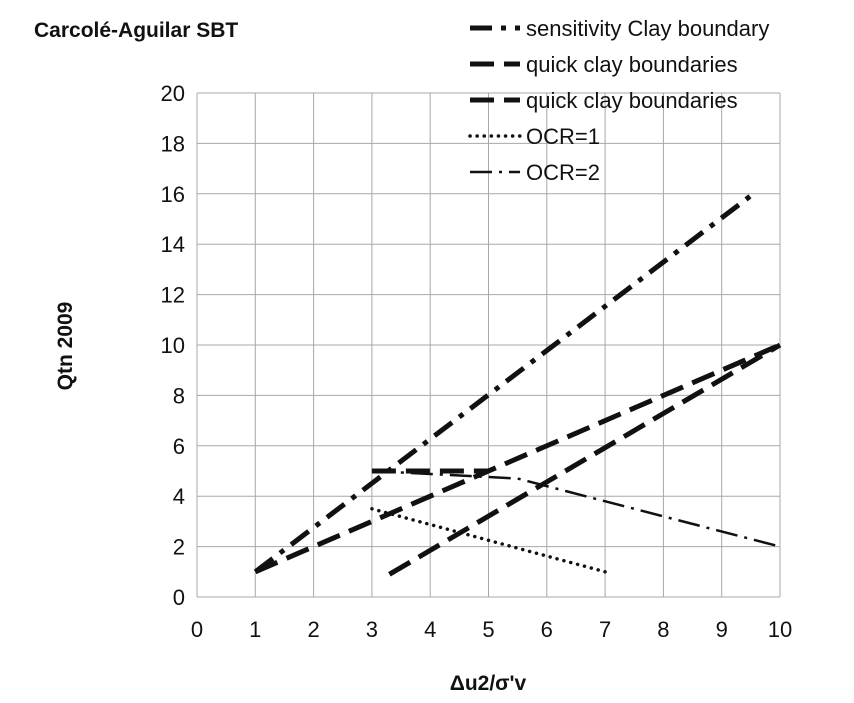  What do you see at coordinates (173, 143) in the screenshot?
I see `y-tick-label: 18` at bounding box center [173, 143].